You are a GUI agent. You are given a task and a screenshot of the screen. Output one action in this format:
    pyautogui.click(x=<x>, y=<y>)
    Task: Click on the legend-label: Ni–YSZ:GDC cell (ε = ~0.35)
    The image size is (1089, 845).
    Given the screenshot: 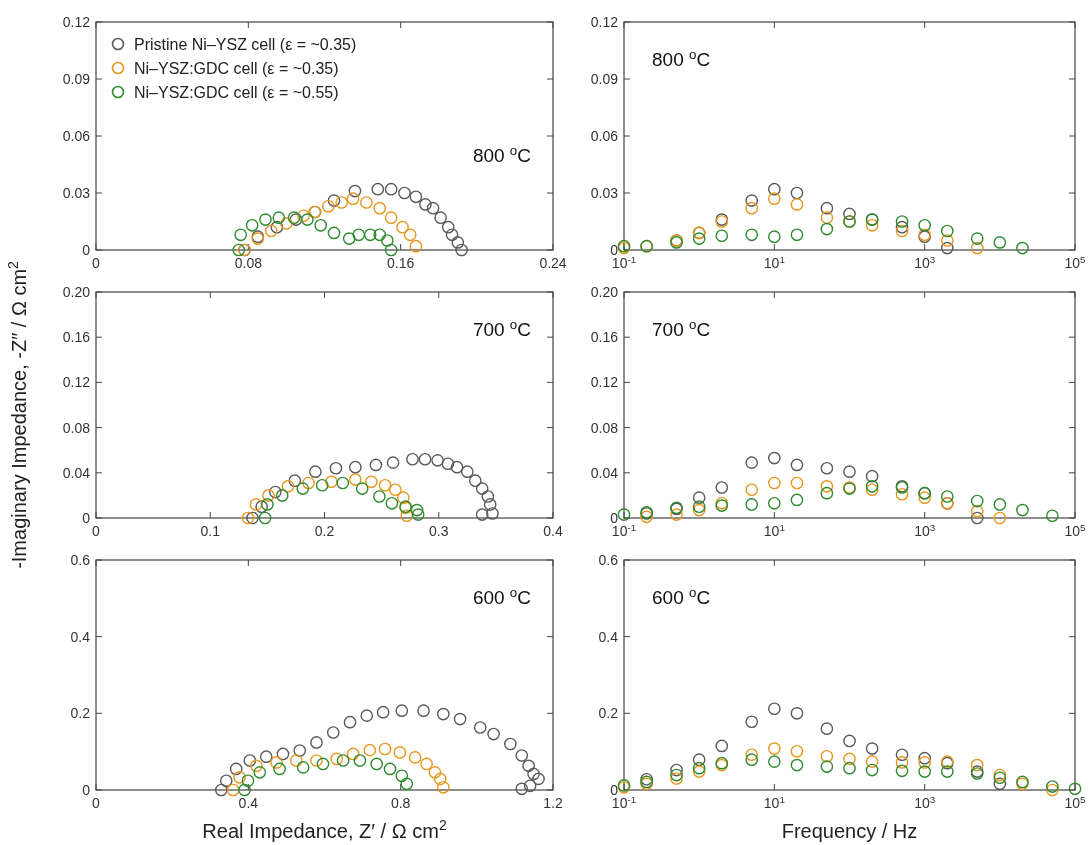 What is the action you would take?
    pyautogui.click(x=236, y=68)
    